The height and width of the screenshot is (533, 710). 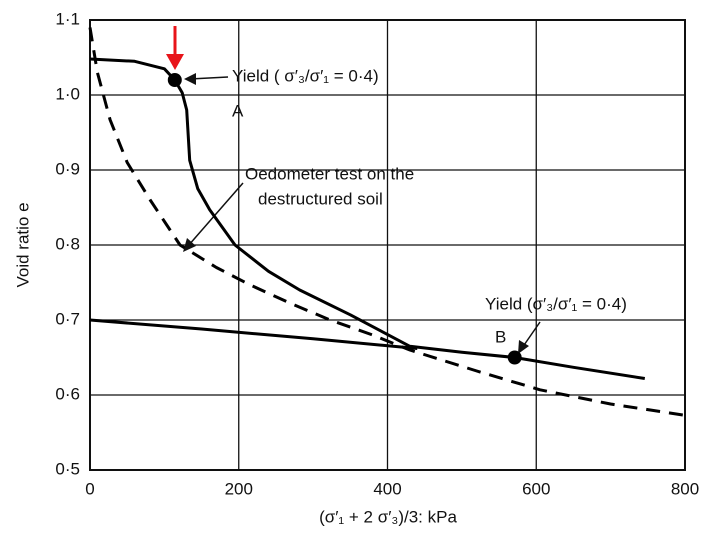 What do you see at coordinates (685, 488) in the screenshot?
I see `x-tick-label: 800` at bounding box center [685, 488].